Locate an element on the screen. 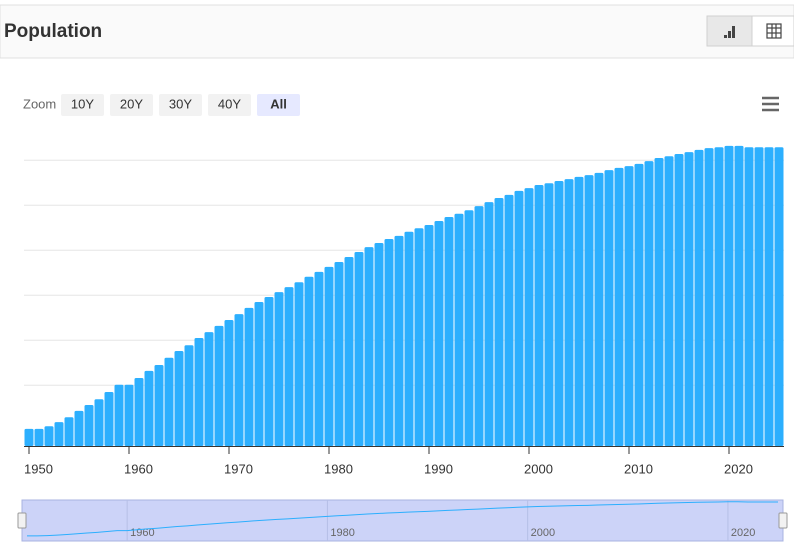  navigator-series is located at coordinates (402, 519).